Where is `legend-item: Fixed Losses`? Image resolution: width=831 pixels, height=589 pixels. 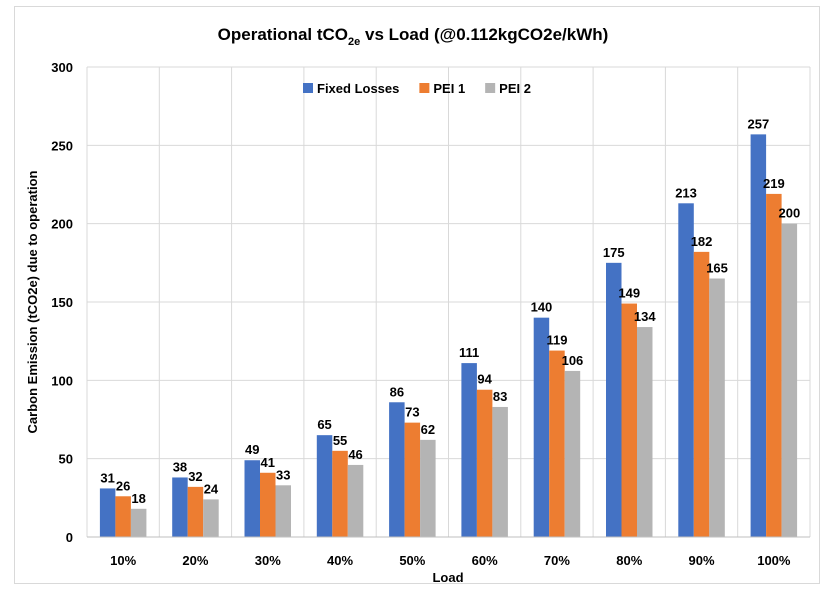
legend-item: Fixed Losses is located at coordinates (351, 88).